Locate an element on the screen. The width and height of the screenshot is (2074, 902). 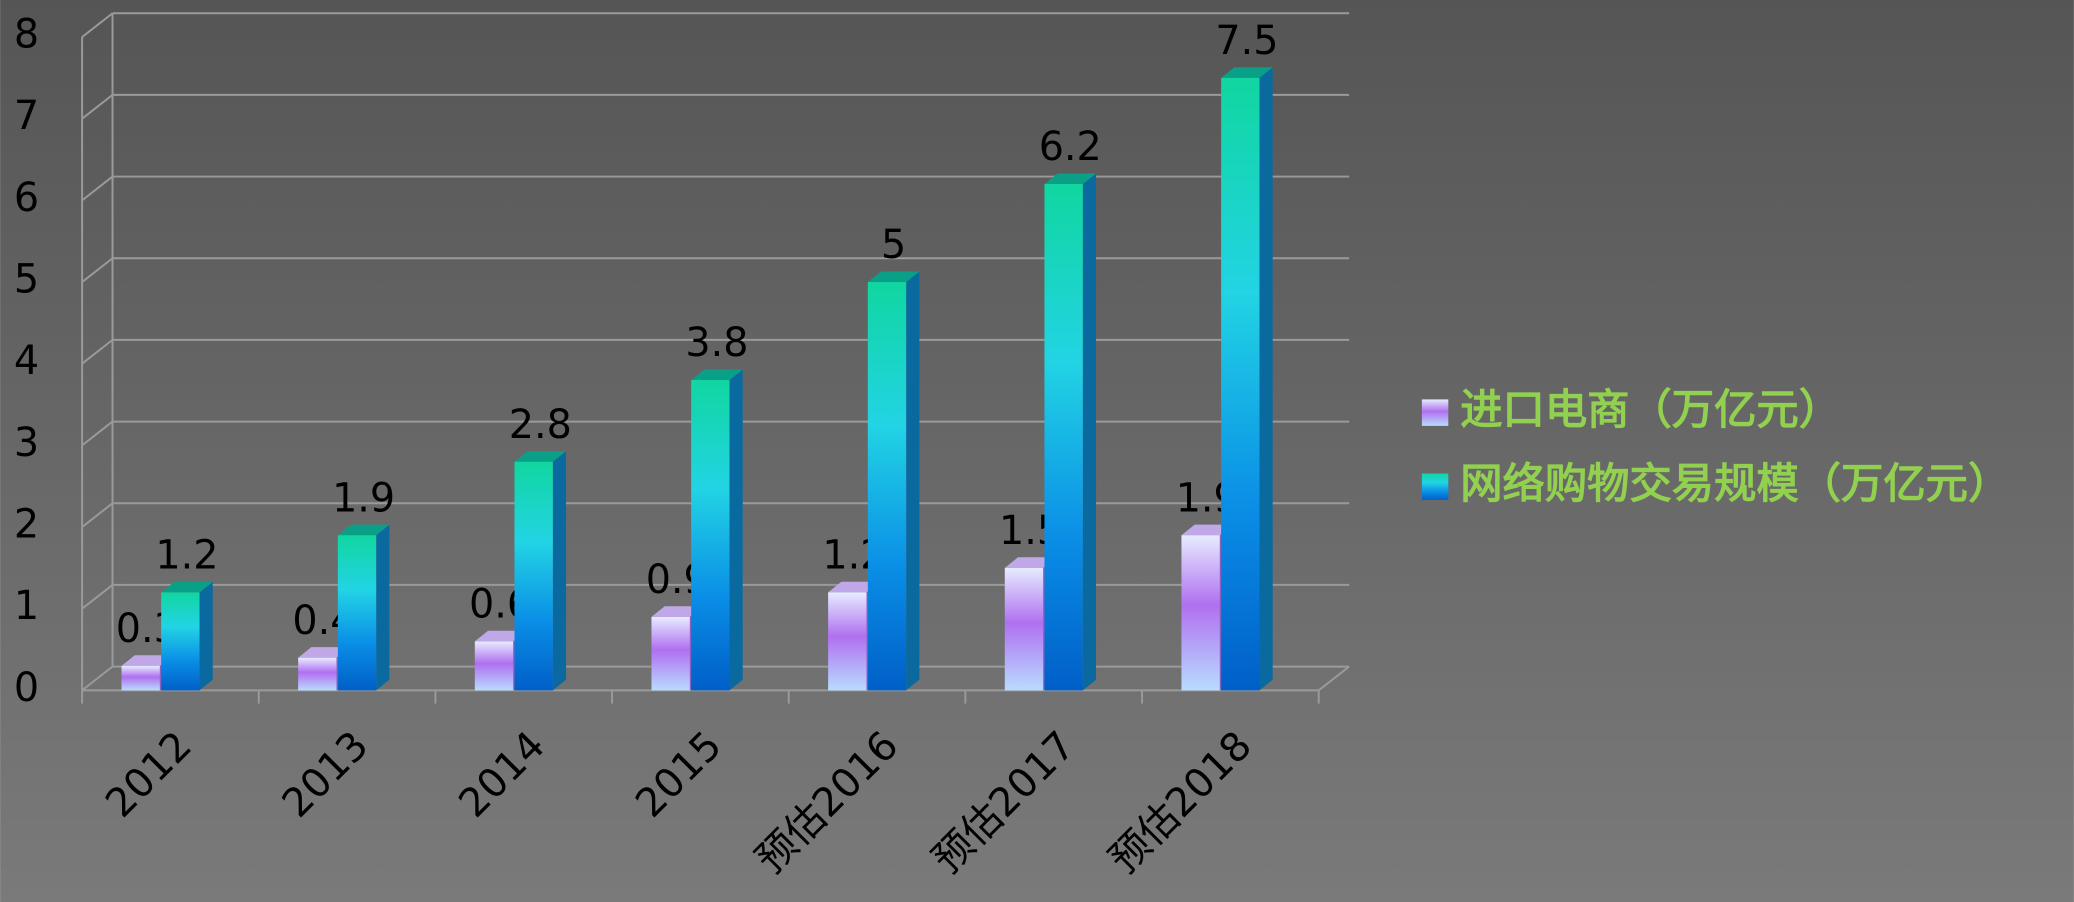
y-tick-label: 4 is located at coordinates (26, 361).